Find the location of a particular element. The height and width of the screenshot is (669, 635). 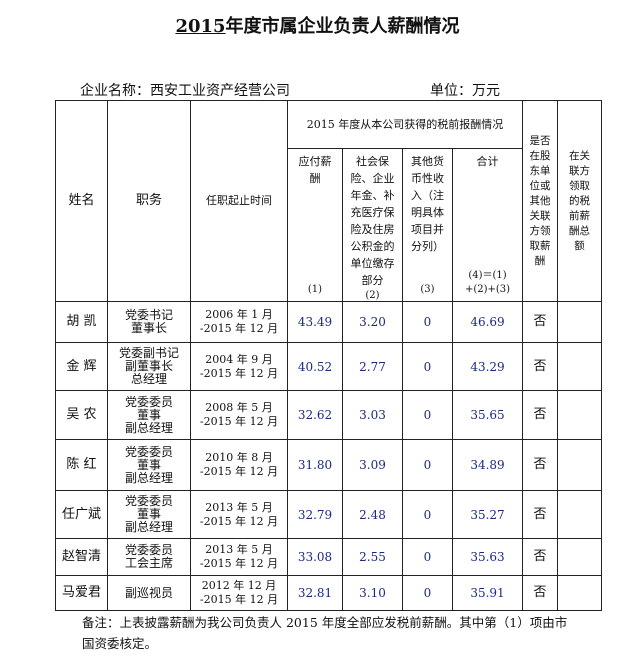

cell: 35.65 is located at coordinates (487, 415).